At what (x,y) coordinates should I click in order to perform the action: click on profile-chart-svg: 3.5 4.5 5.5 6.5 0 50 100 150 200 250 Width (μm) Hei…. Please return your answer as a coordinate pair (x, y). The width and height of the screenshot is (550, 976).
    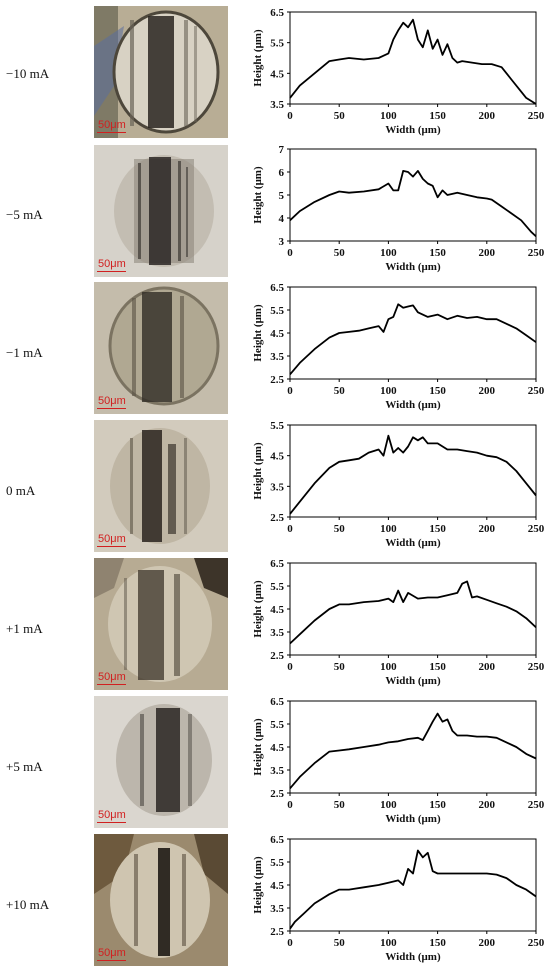
    Looking at the image, I should click on (398, 71).